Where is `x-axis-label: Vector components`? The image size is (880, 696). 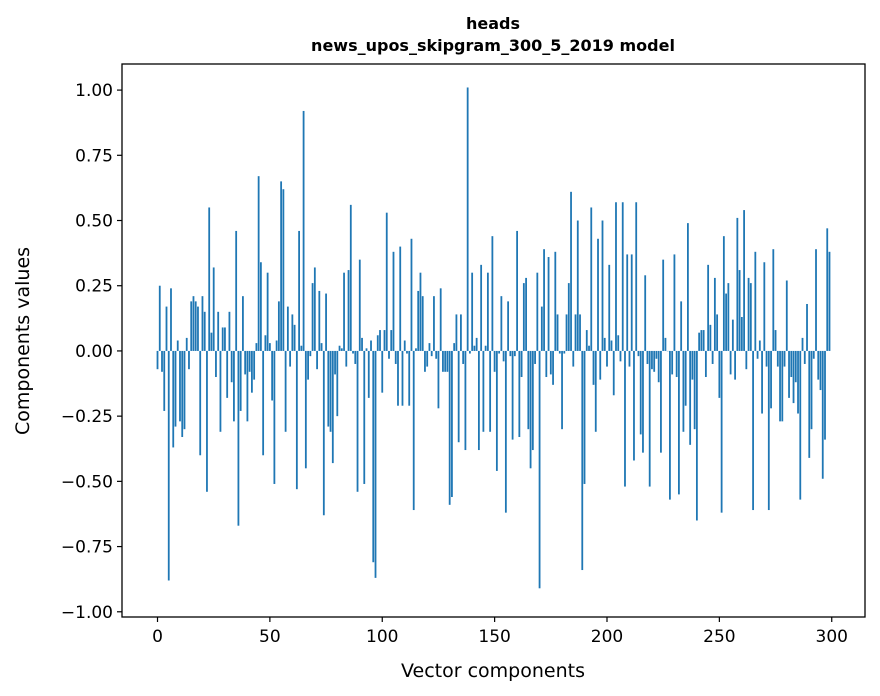
x-axis-label: Vector components is located at coordinates (493, 671).